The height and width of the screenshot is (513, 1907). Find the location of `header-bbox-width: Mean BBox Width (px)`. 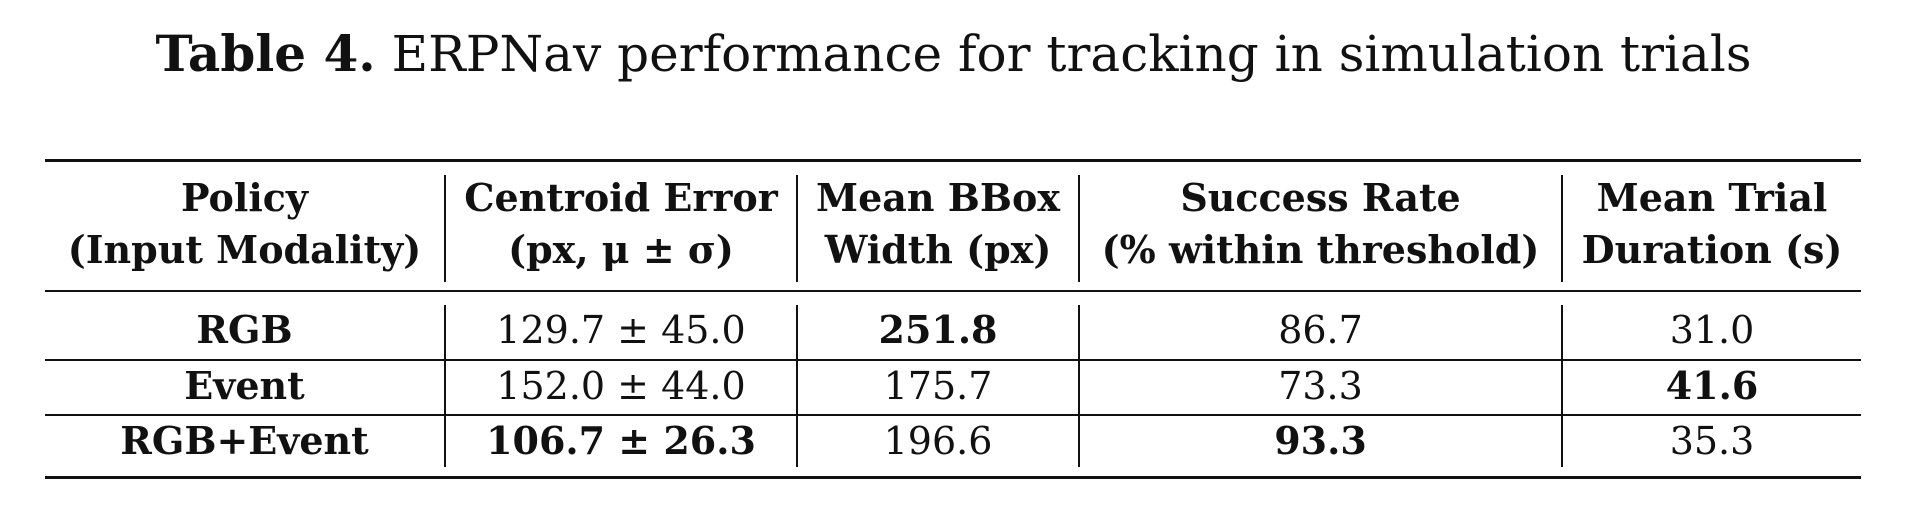

header-bbox-width: Mean BBox Width (px) is located at coordinates (938, 224).